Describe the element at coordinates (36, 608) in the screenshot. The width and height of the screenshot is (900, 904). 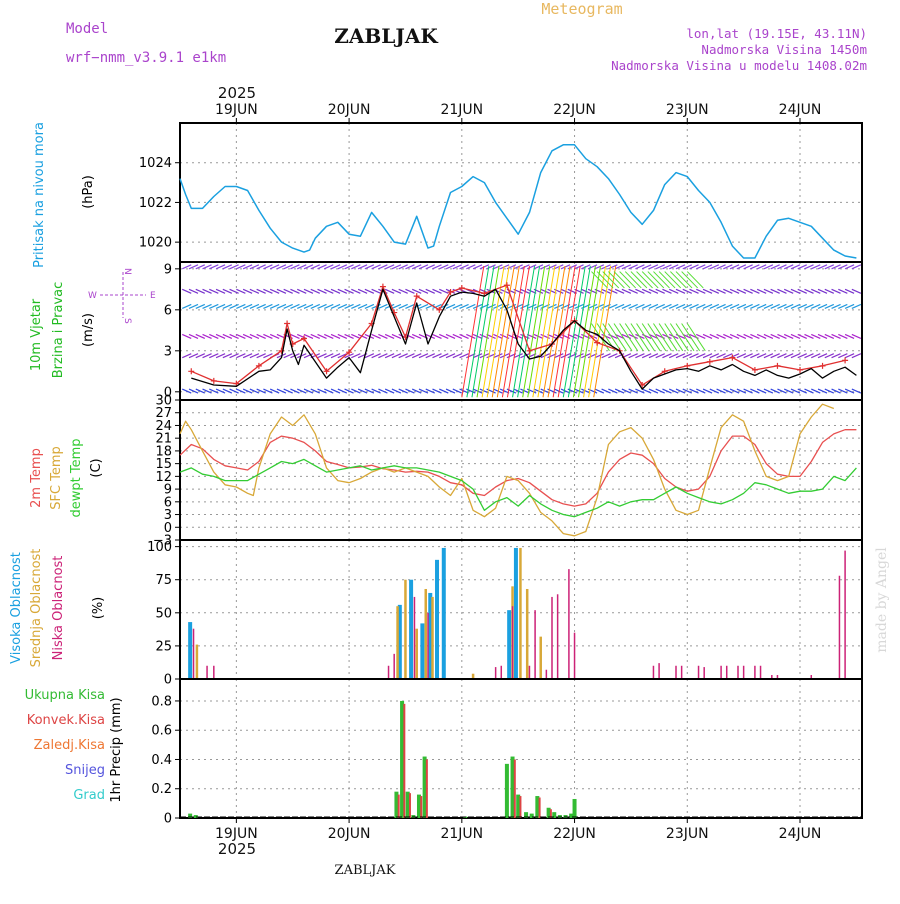
I see `cloud-axis-label: Srednja Oblacnost` at that location.